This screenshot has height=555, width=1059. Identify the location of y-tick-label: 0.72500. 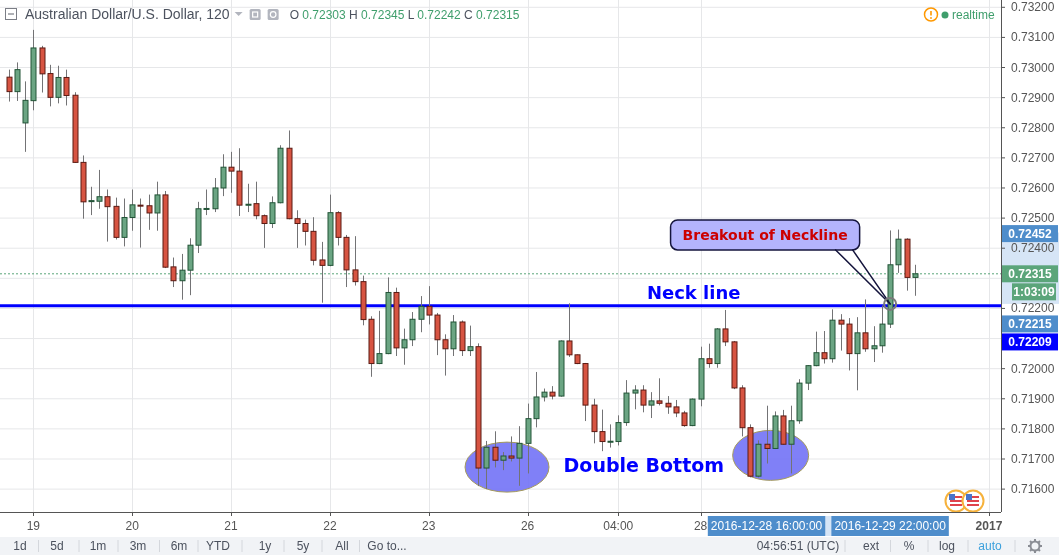
(1033, 218).